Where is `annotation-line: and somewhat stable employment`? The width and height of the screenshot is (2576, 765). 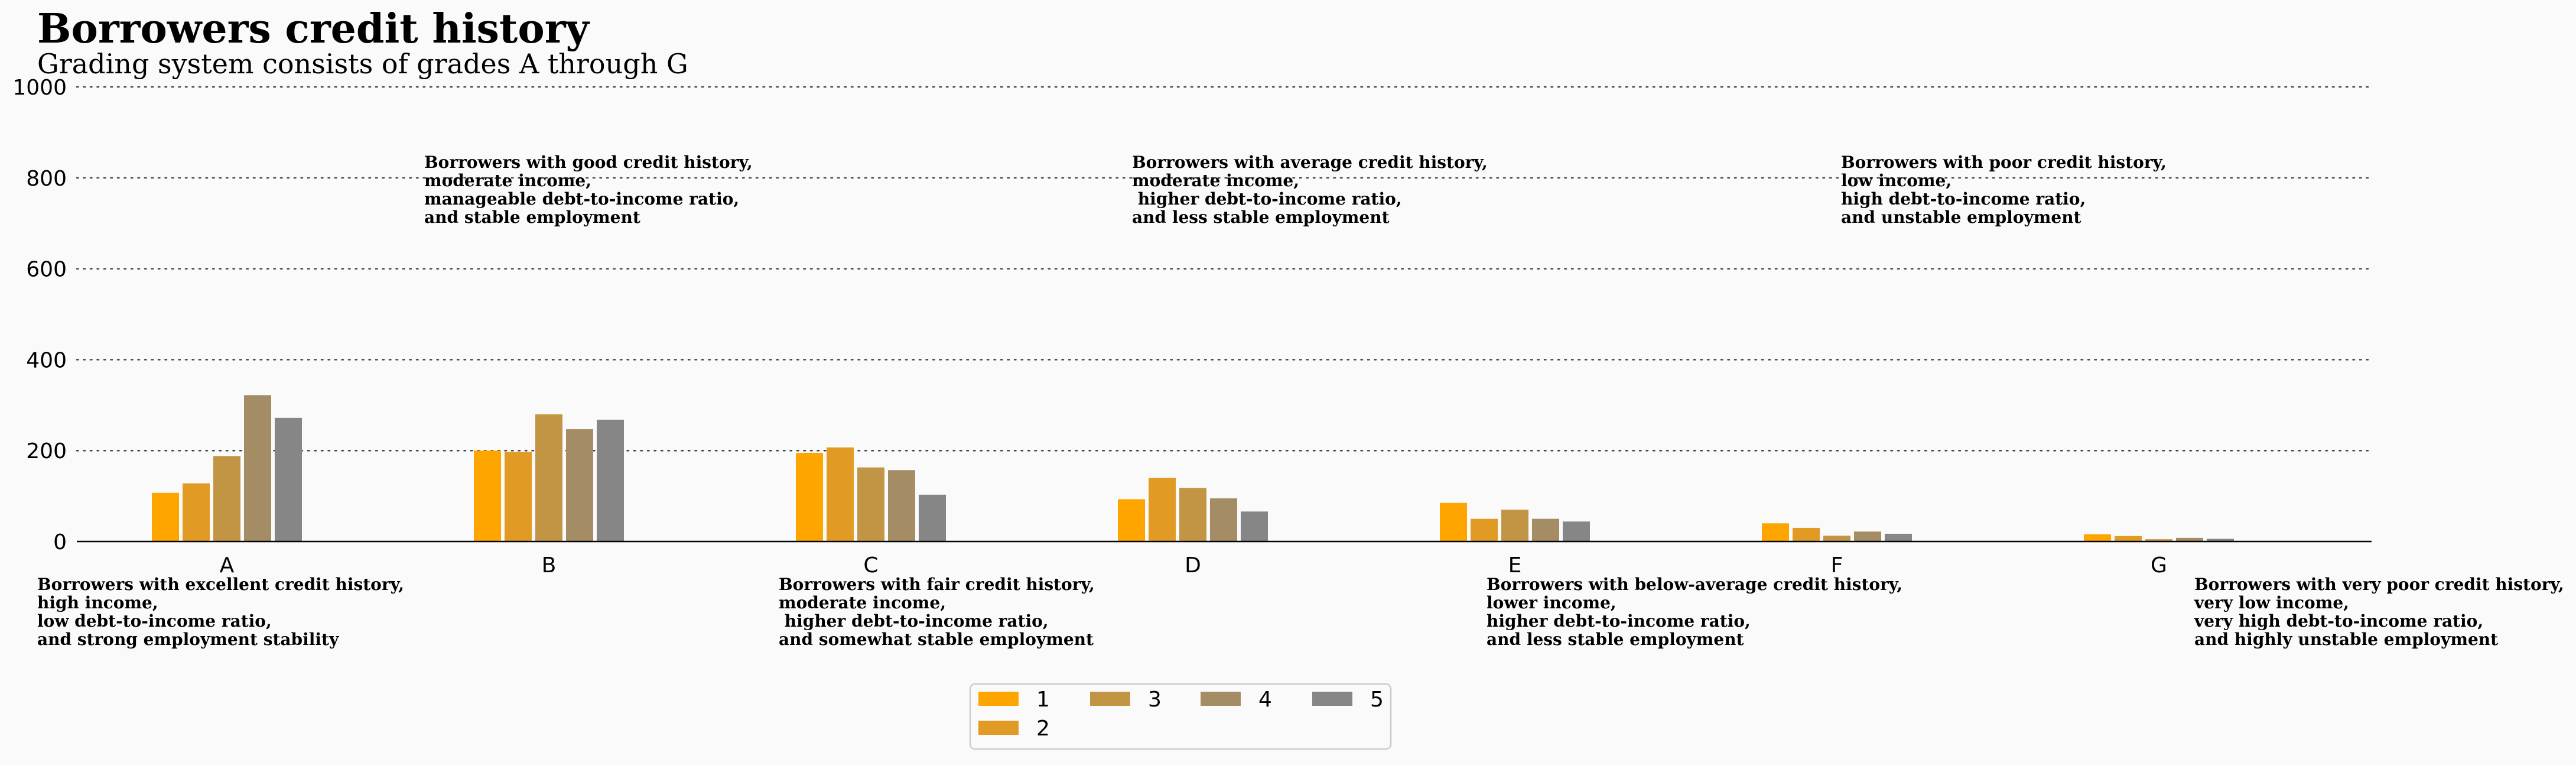
annotation-line: and somewhat stable employment is located at coordinates (937, 639).